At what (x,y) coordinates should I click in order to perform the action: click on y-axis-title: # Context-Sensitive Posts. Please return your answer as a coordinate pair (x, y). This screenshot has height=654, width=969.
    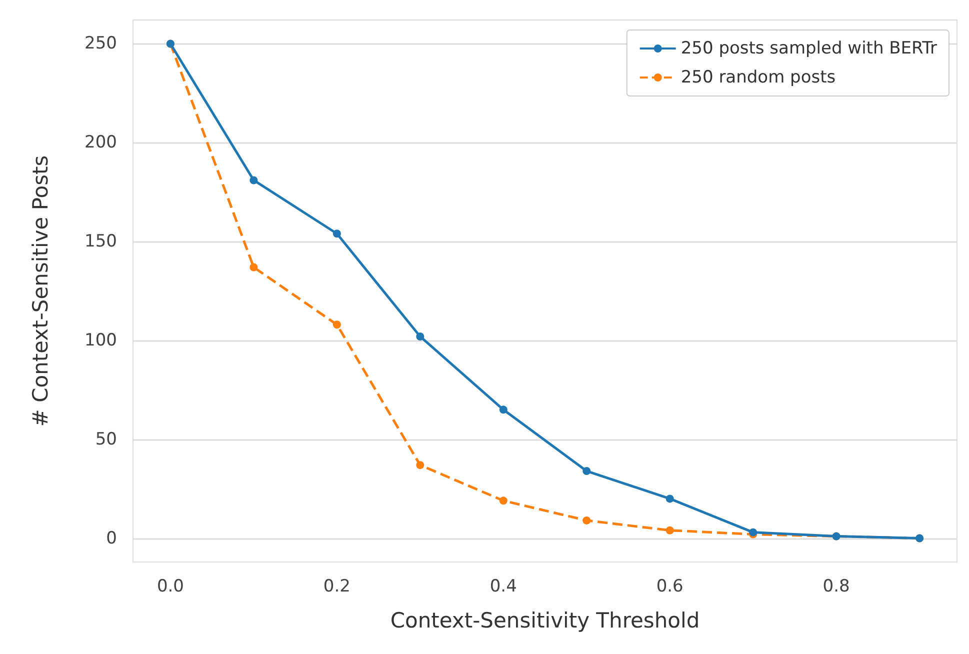
    Looking at the image, I should click on (40, 291).